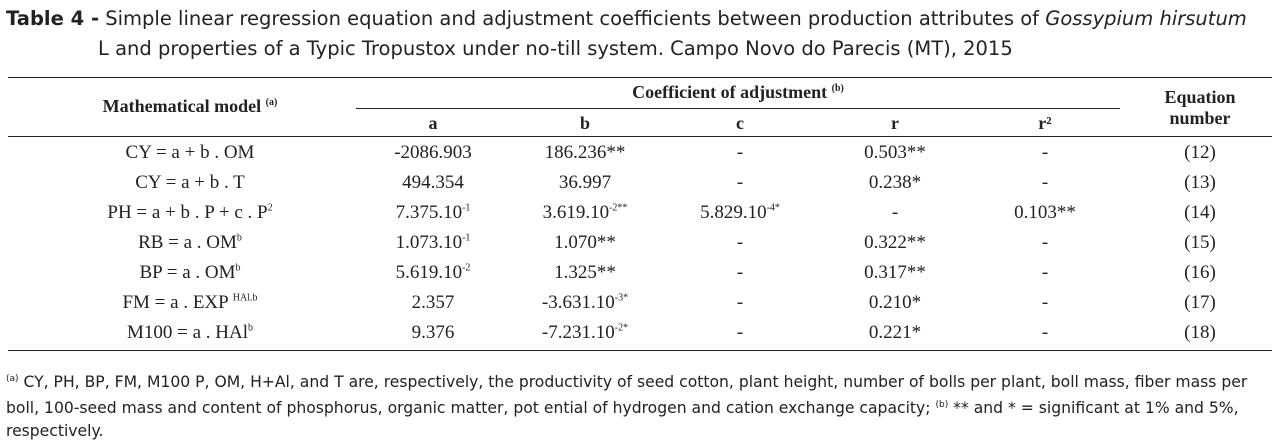 This screenshot has height=443, width=1279. I want to click on cell-equation-number: (14), so click(1200, 212).